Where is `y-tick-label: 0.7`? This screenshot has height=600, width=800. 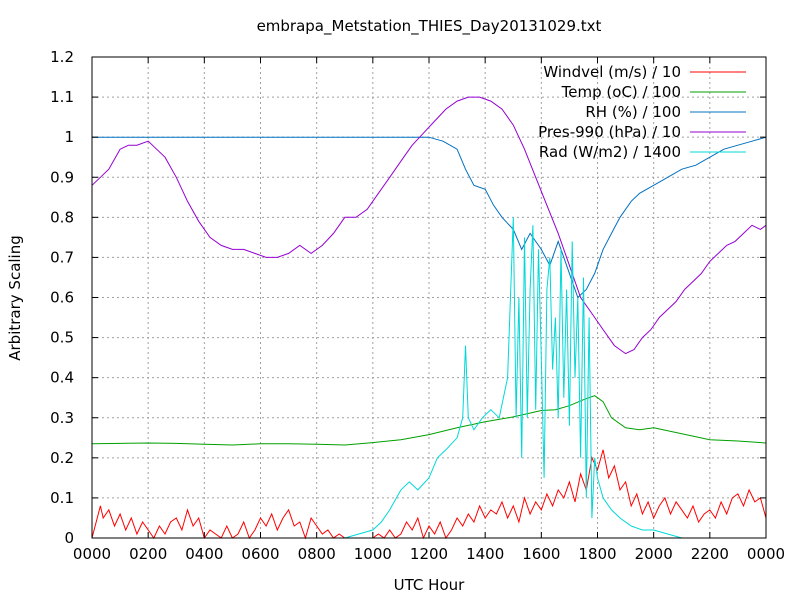
y-tick-label: 0.7 is located at coordinates (62, 257).